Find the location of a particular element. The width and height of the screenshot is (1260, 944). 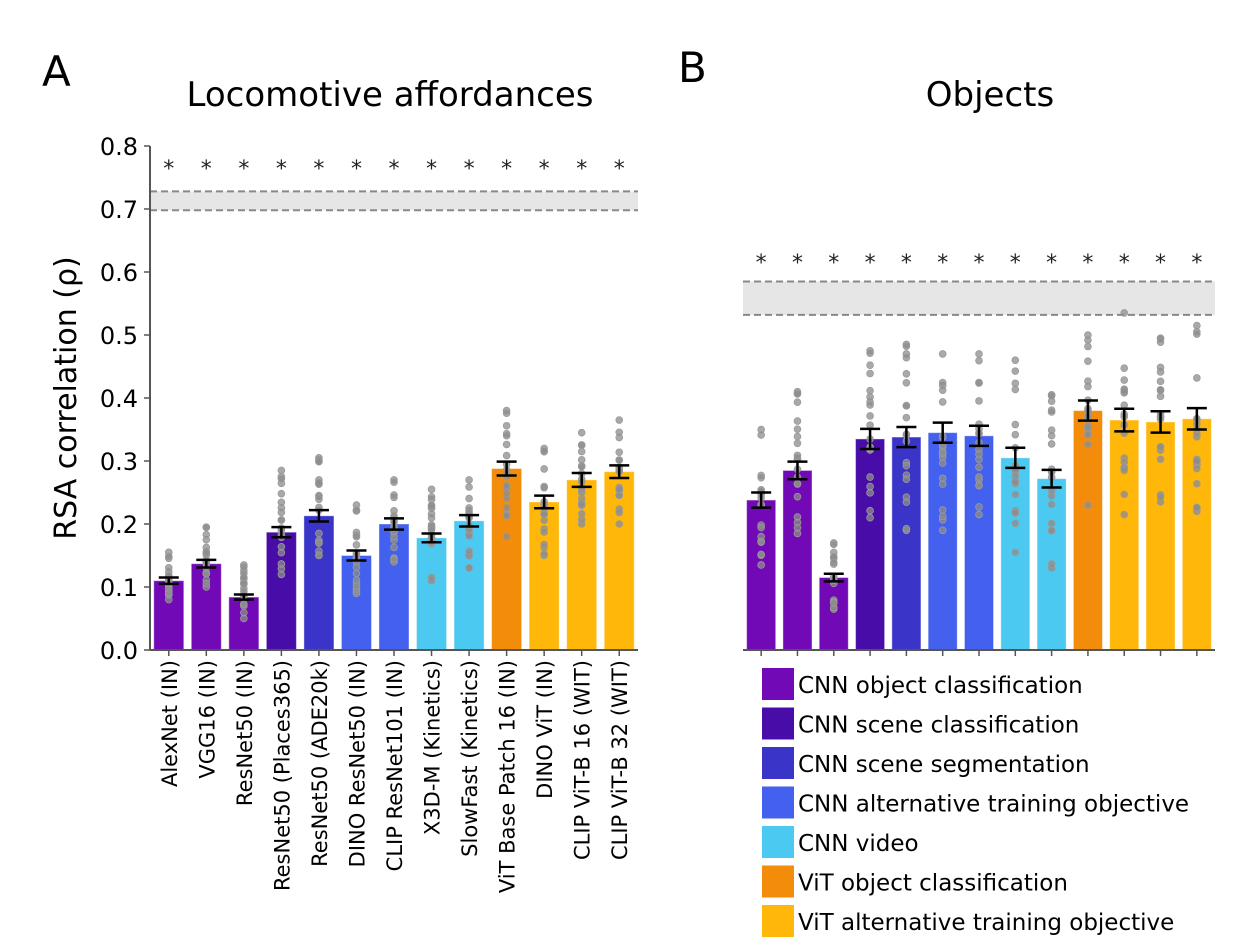

y-axis-label: RSA correlation (ρ) is located at coordinates (66, 397).